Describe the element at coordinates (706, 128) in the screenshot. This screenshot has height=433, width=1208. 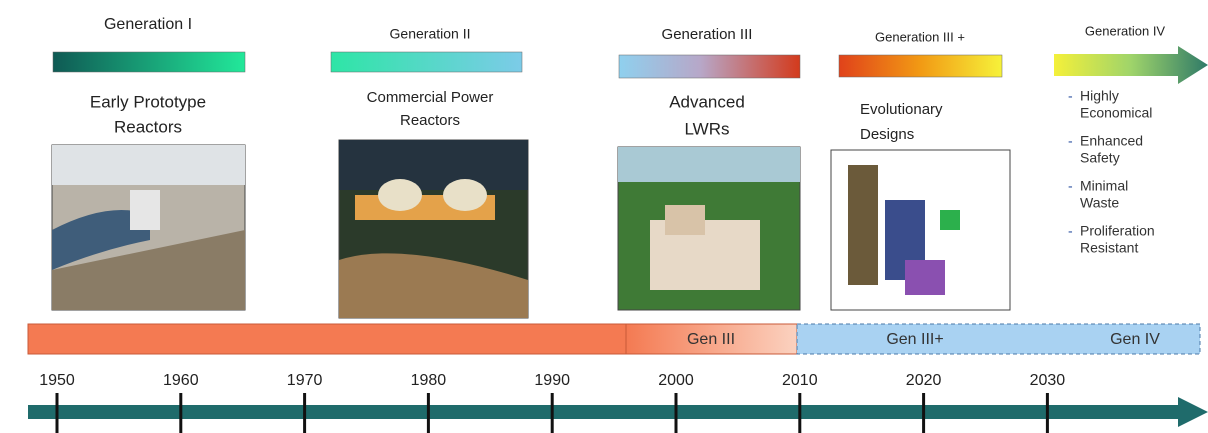
I see `gen-subtitle: LWRs` at that location.